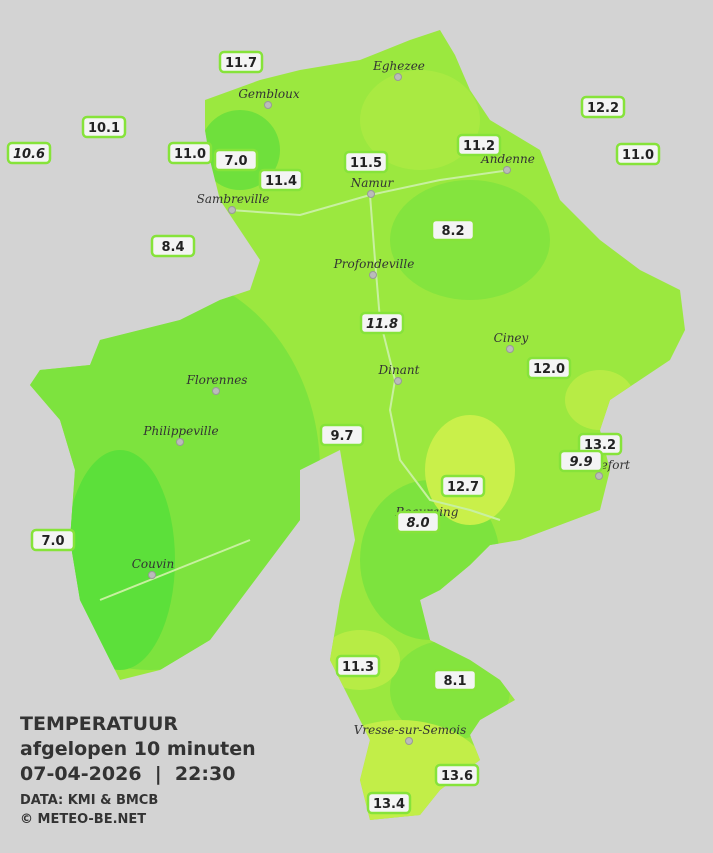 This screenshot has width=713, height=853. I want to click on station: 13.2, so click(600, 444).